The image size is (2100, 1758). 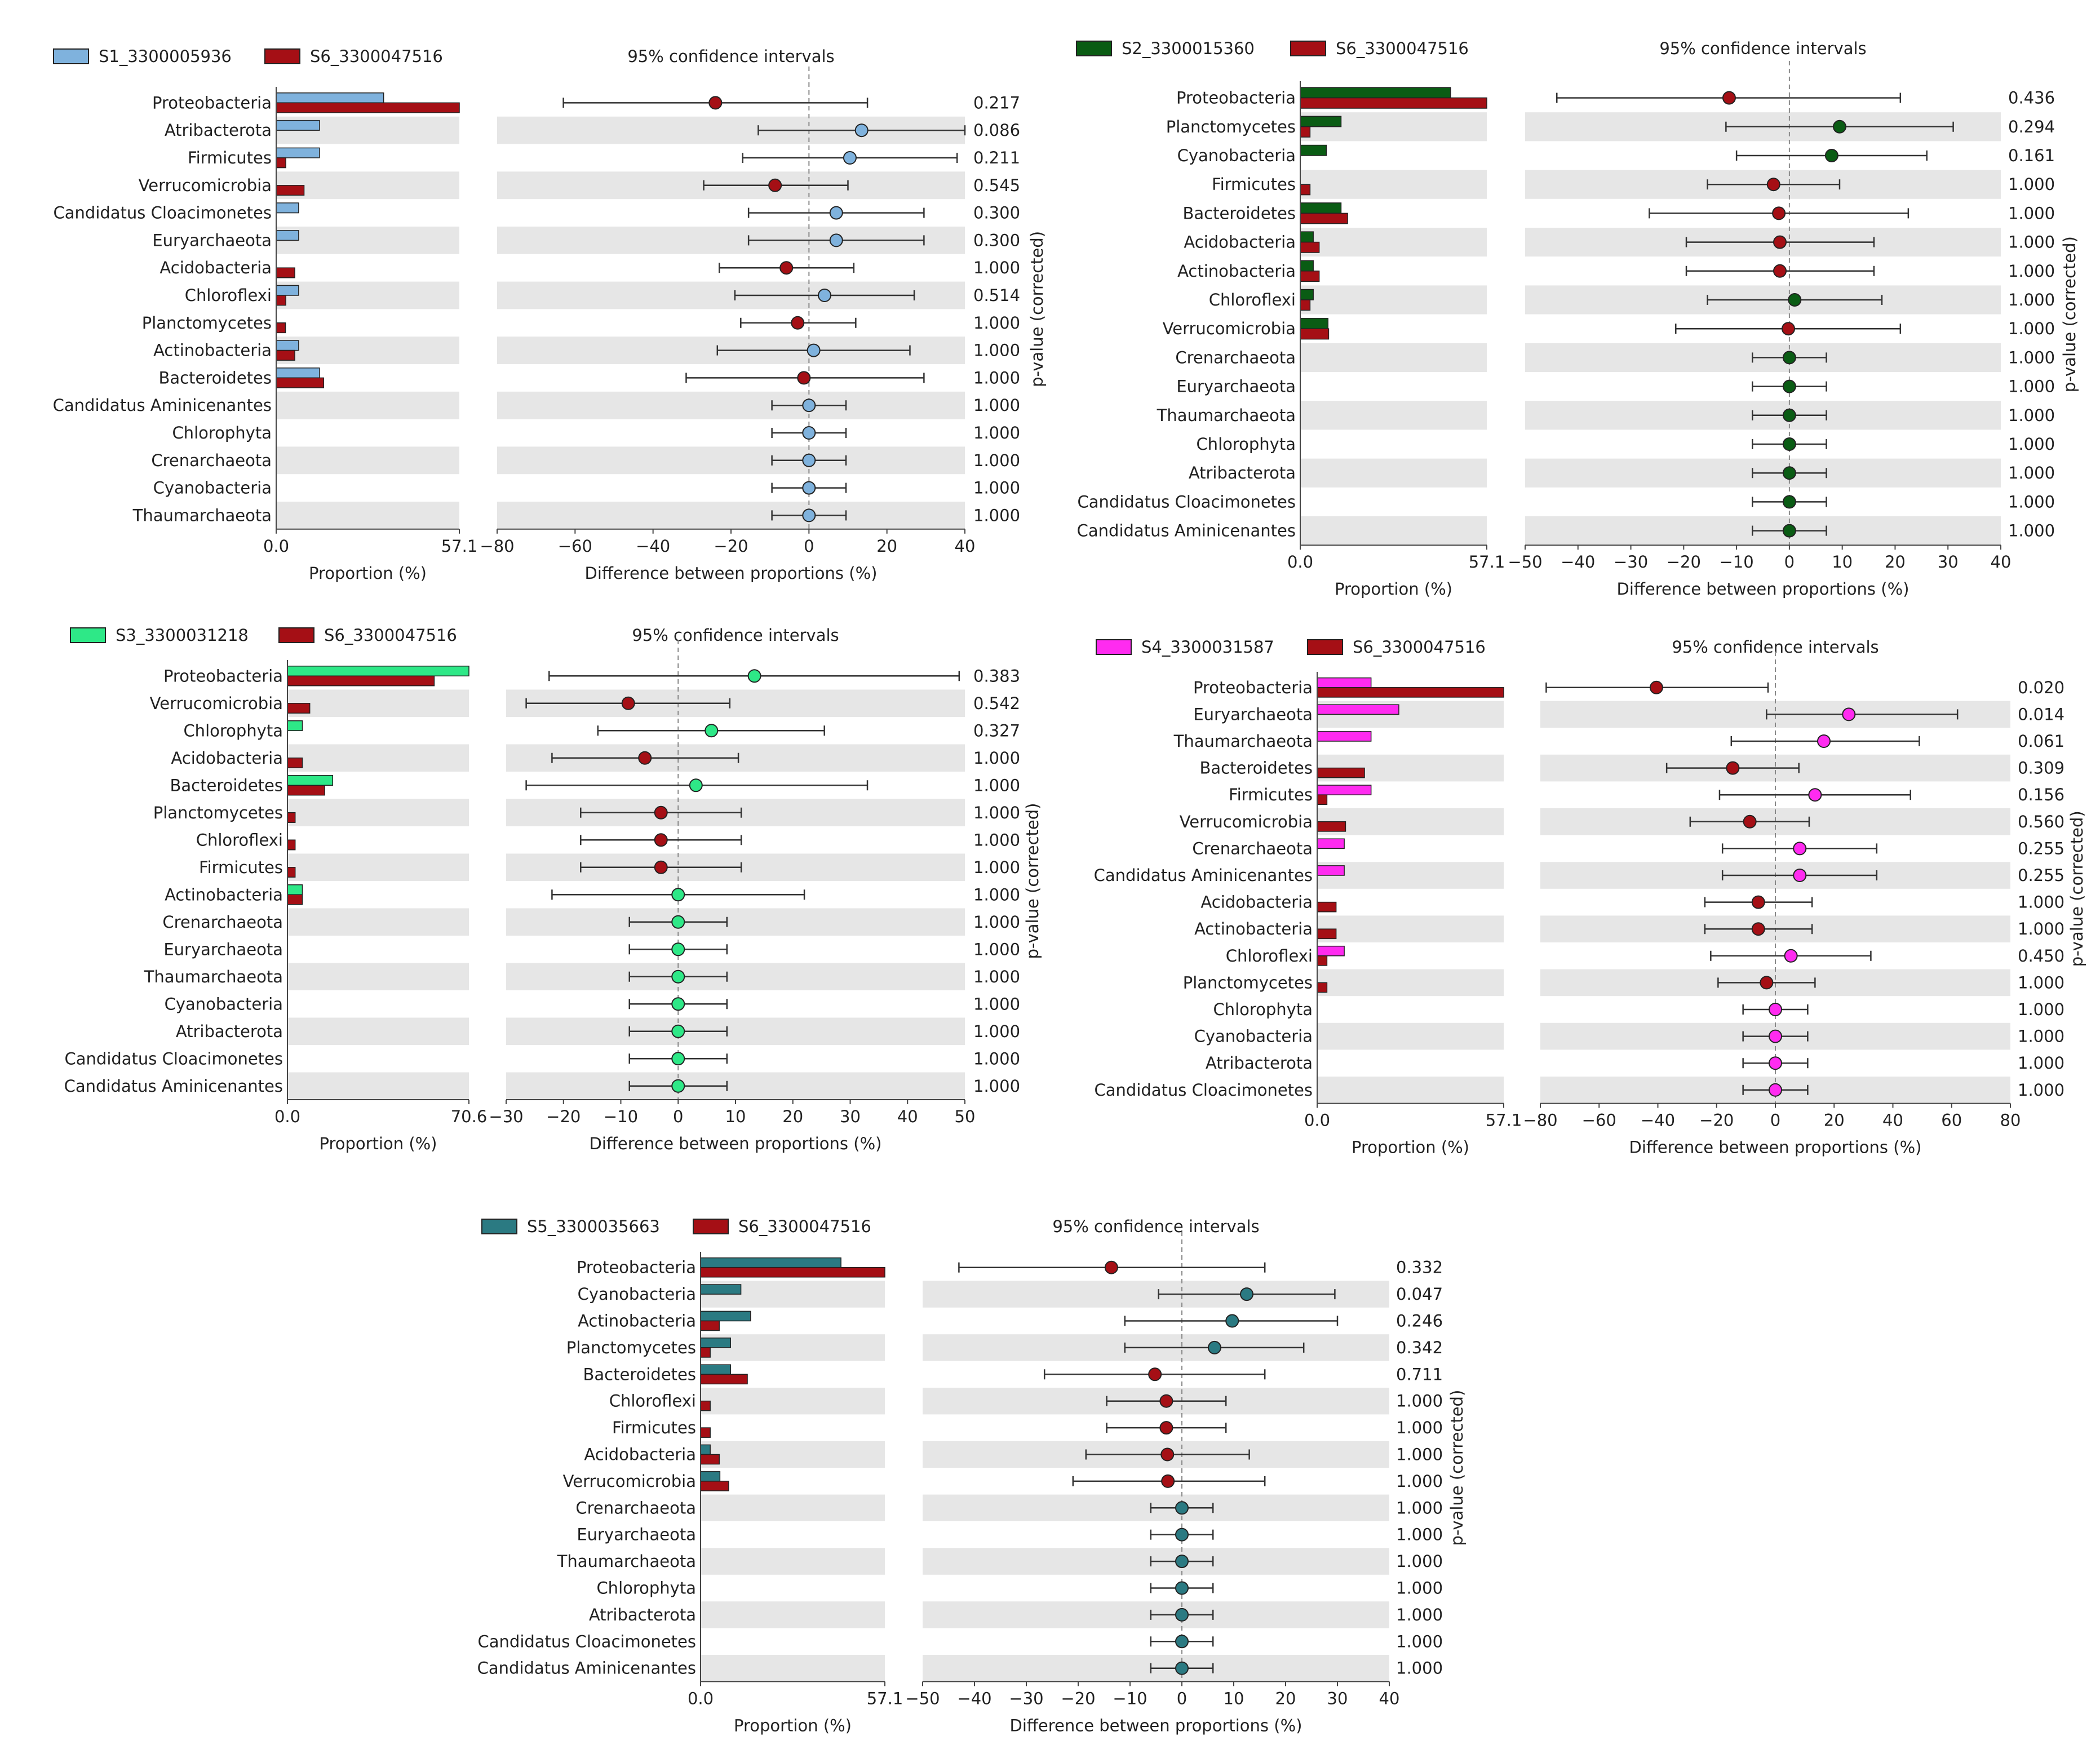 What do you see at coordinates (731, 546) in the screenshot?
I see `diff-tick-label: −20` at bounding box center [731, 546].